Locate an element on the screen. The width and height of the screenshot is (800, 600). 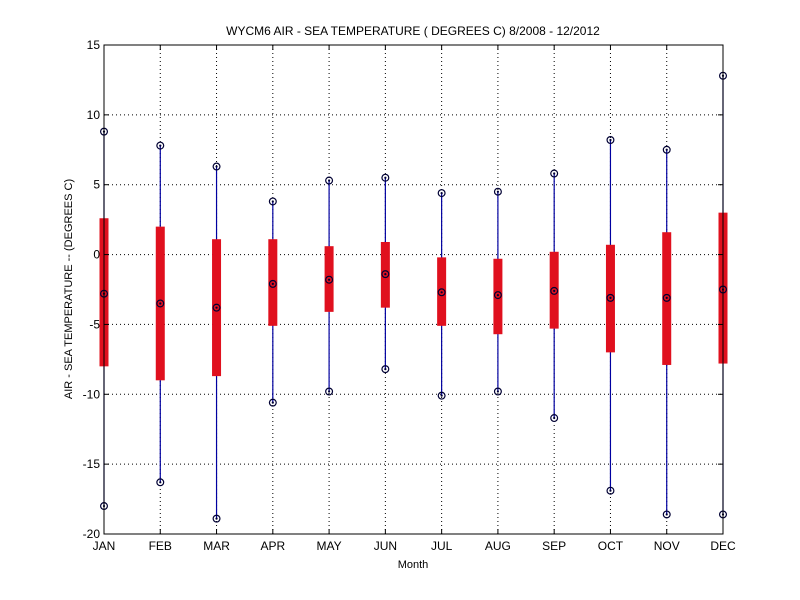
y-axis-label: AIR - SEA TEMPERATURE -- (DEGREES C) is located at coordinates (69, 289).